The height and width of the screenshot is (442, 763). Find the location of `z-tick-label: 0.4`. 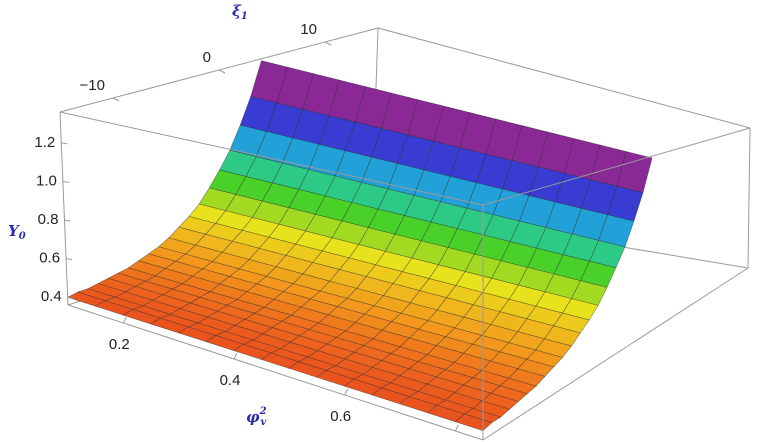

z-tick-label: 0.4 is located at coordinates (51, 296).